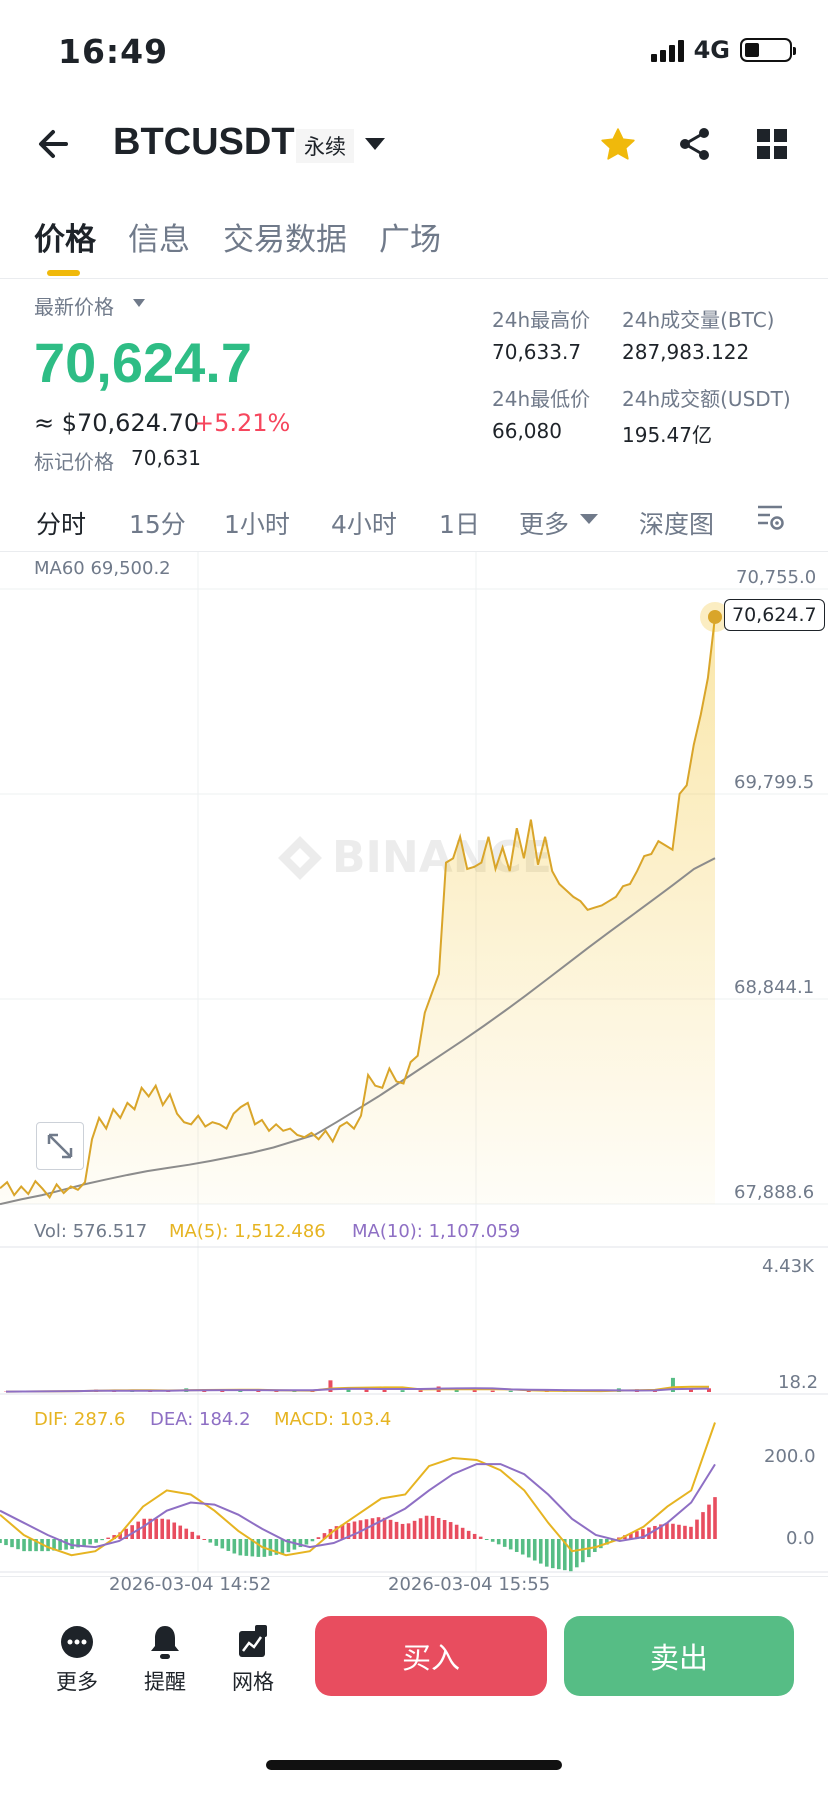 Image resolution: width=828 pixels, height=1793 pixels. Describe the element at coordinates (357, 1390) in the screenshot. I see `volume-ma10-line` at that location.